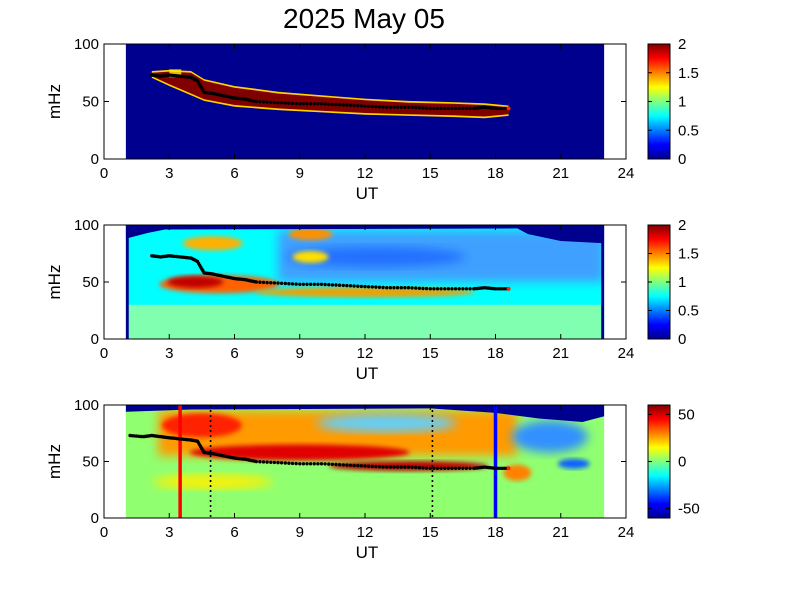 The width and height of the screenshot is (801, 600). Describe the element at coordinates (367, 373) in the screenshot. I see `x-axis-label: UT` at that location.